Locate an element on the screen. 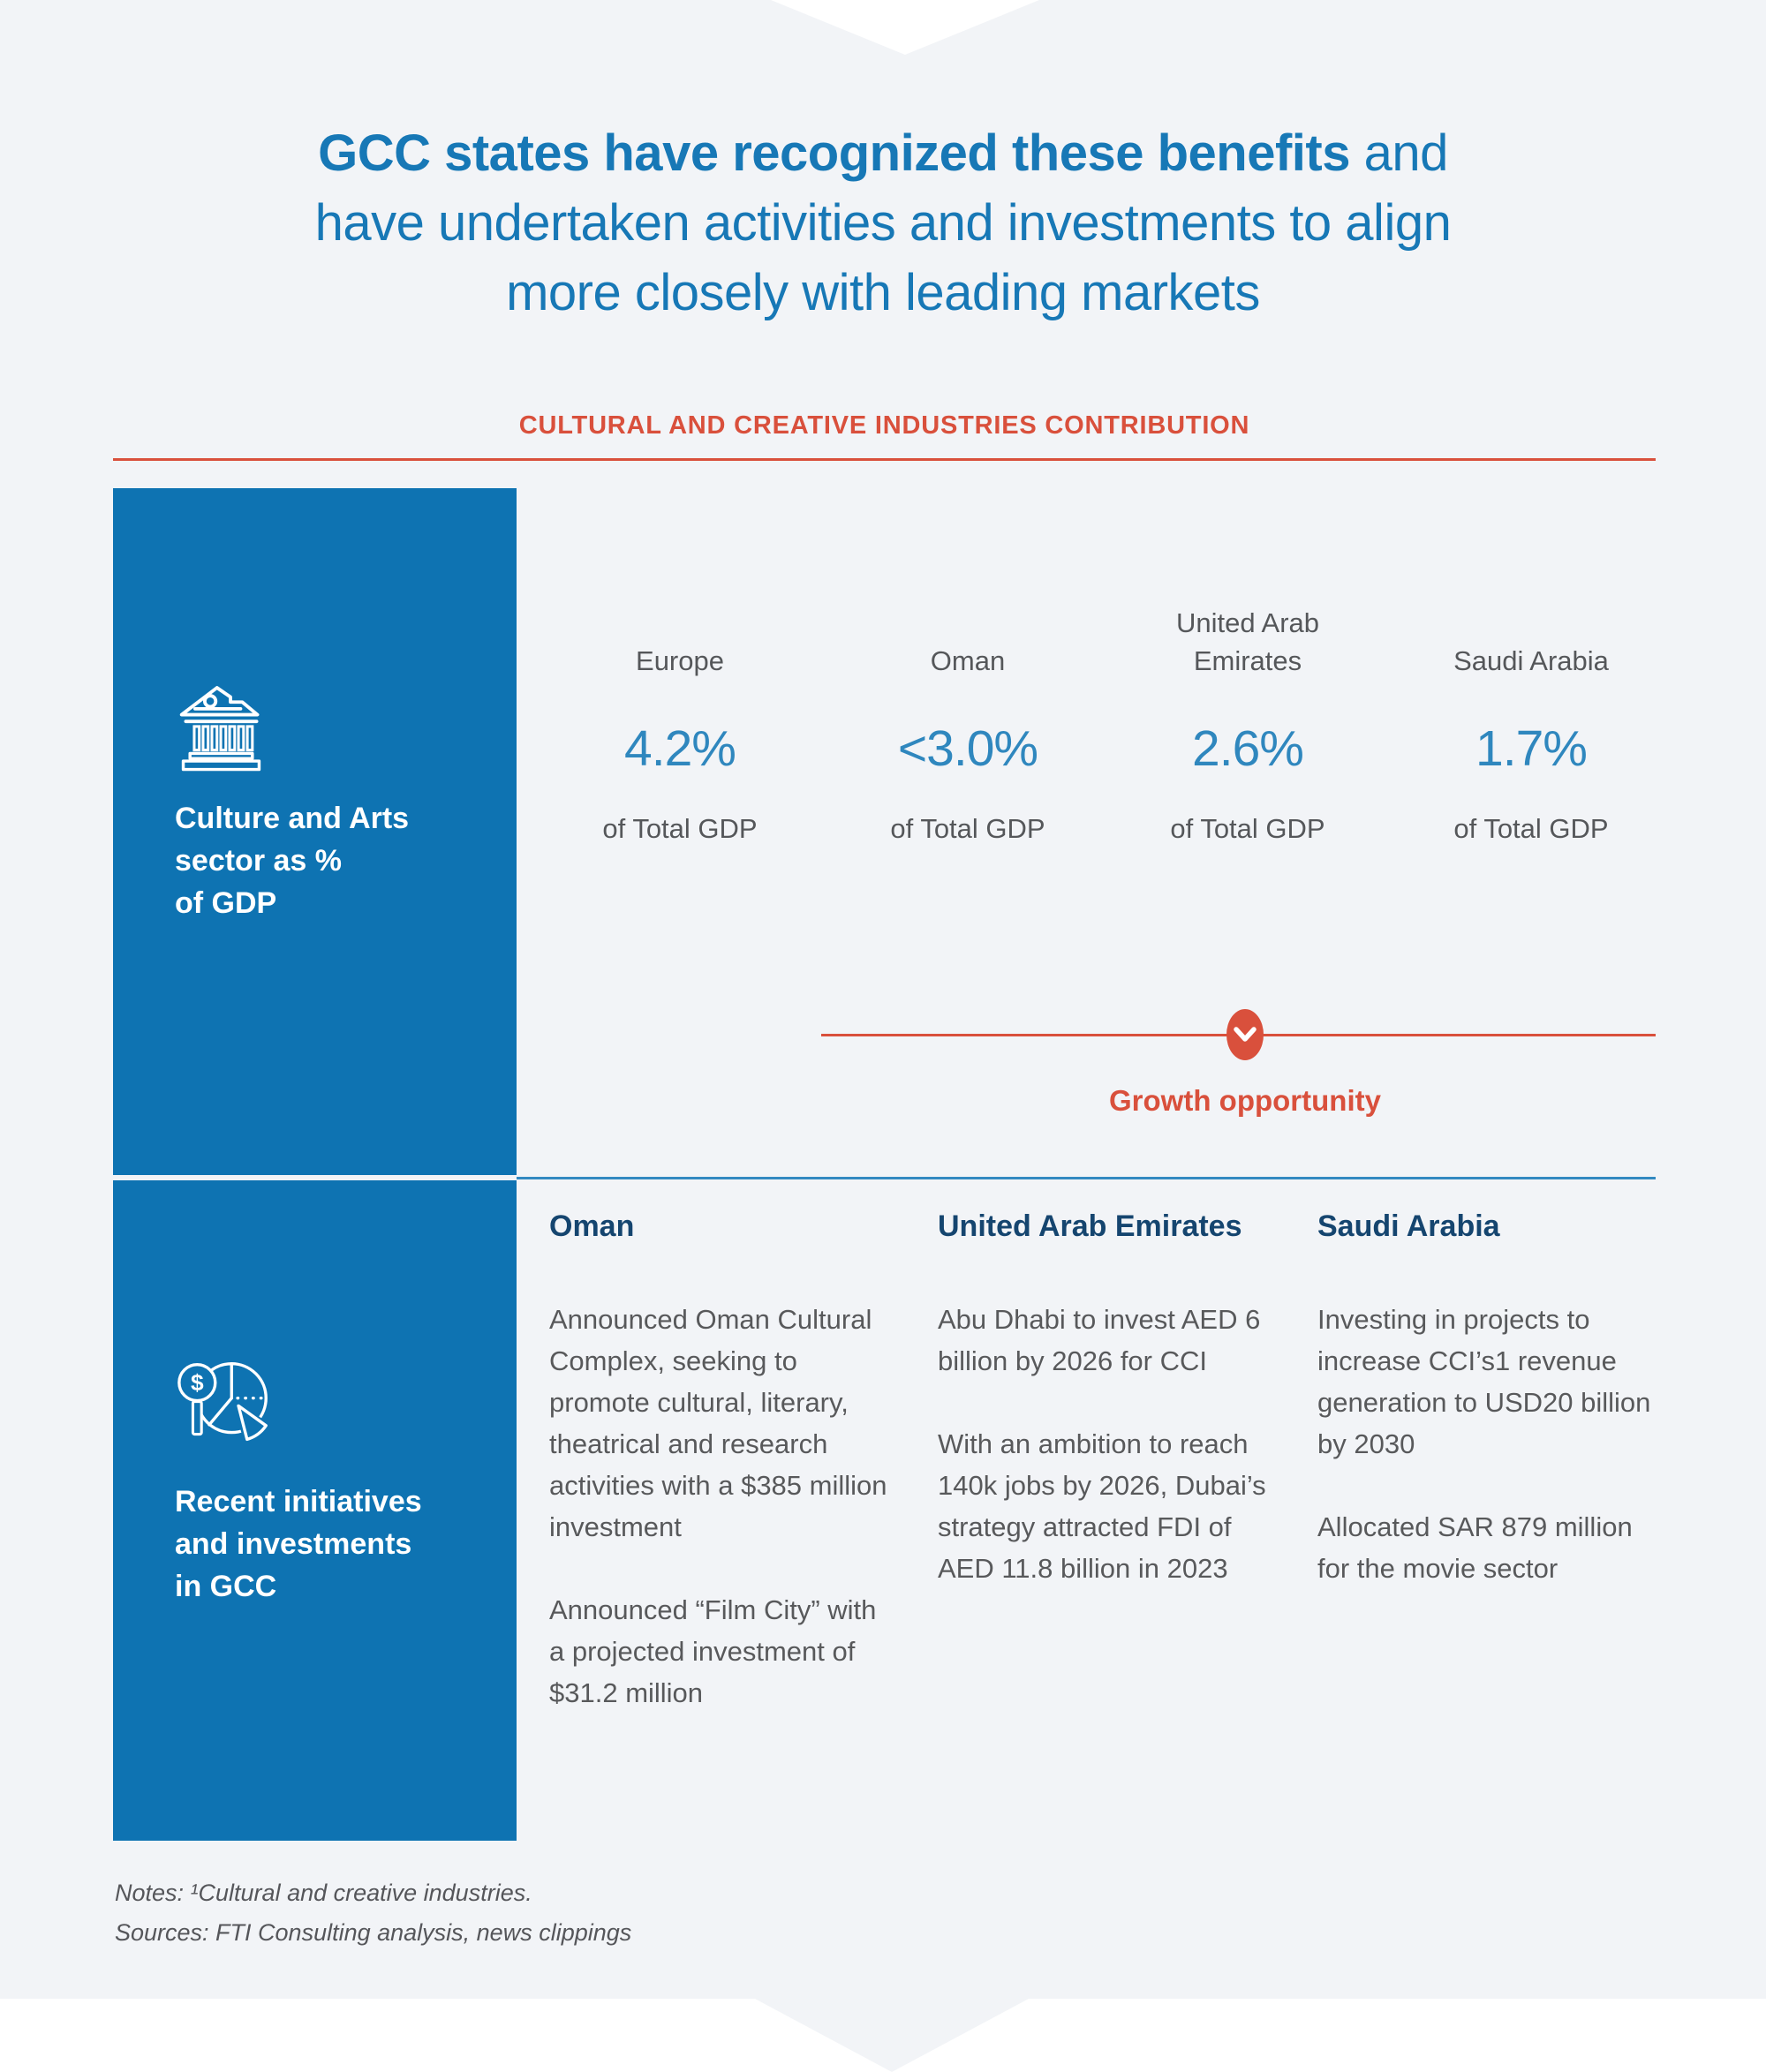  stat-country-label: Oman is located at coordinates (968, 660).